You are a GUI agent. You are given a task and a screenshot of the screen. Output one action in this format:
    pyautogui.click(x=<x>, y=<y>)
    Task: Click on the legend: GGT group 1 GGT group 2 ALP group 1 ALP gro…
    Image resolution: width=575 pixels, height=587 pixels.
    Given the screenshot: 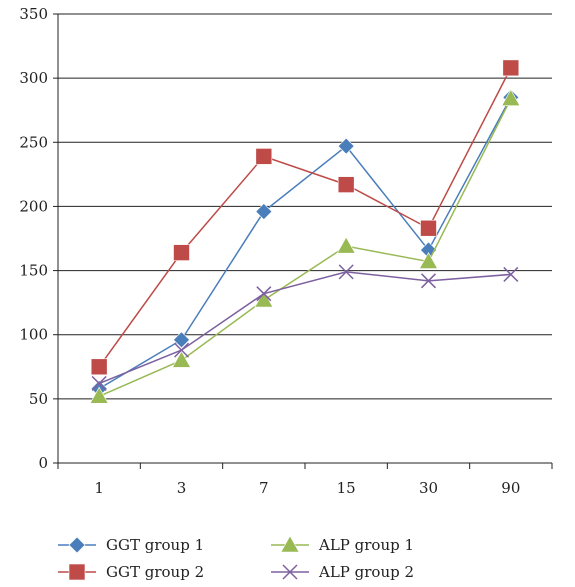 What is the action you would take?
    pyautogui.click(x=236, y=558)
    